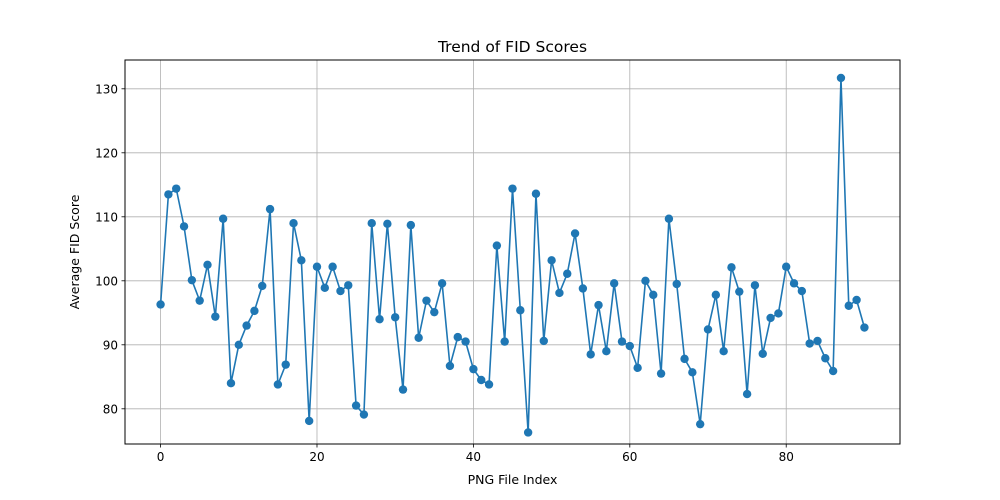  I want to click on y-axis-ticks: 80 90 100 110 120 130, so click(110, 249).